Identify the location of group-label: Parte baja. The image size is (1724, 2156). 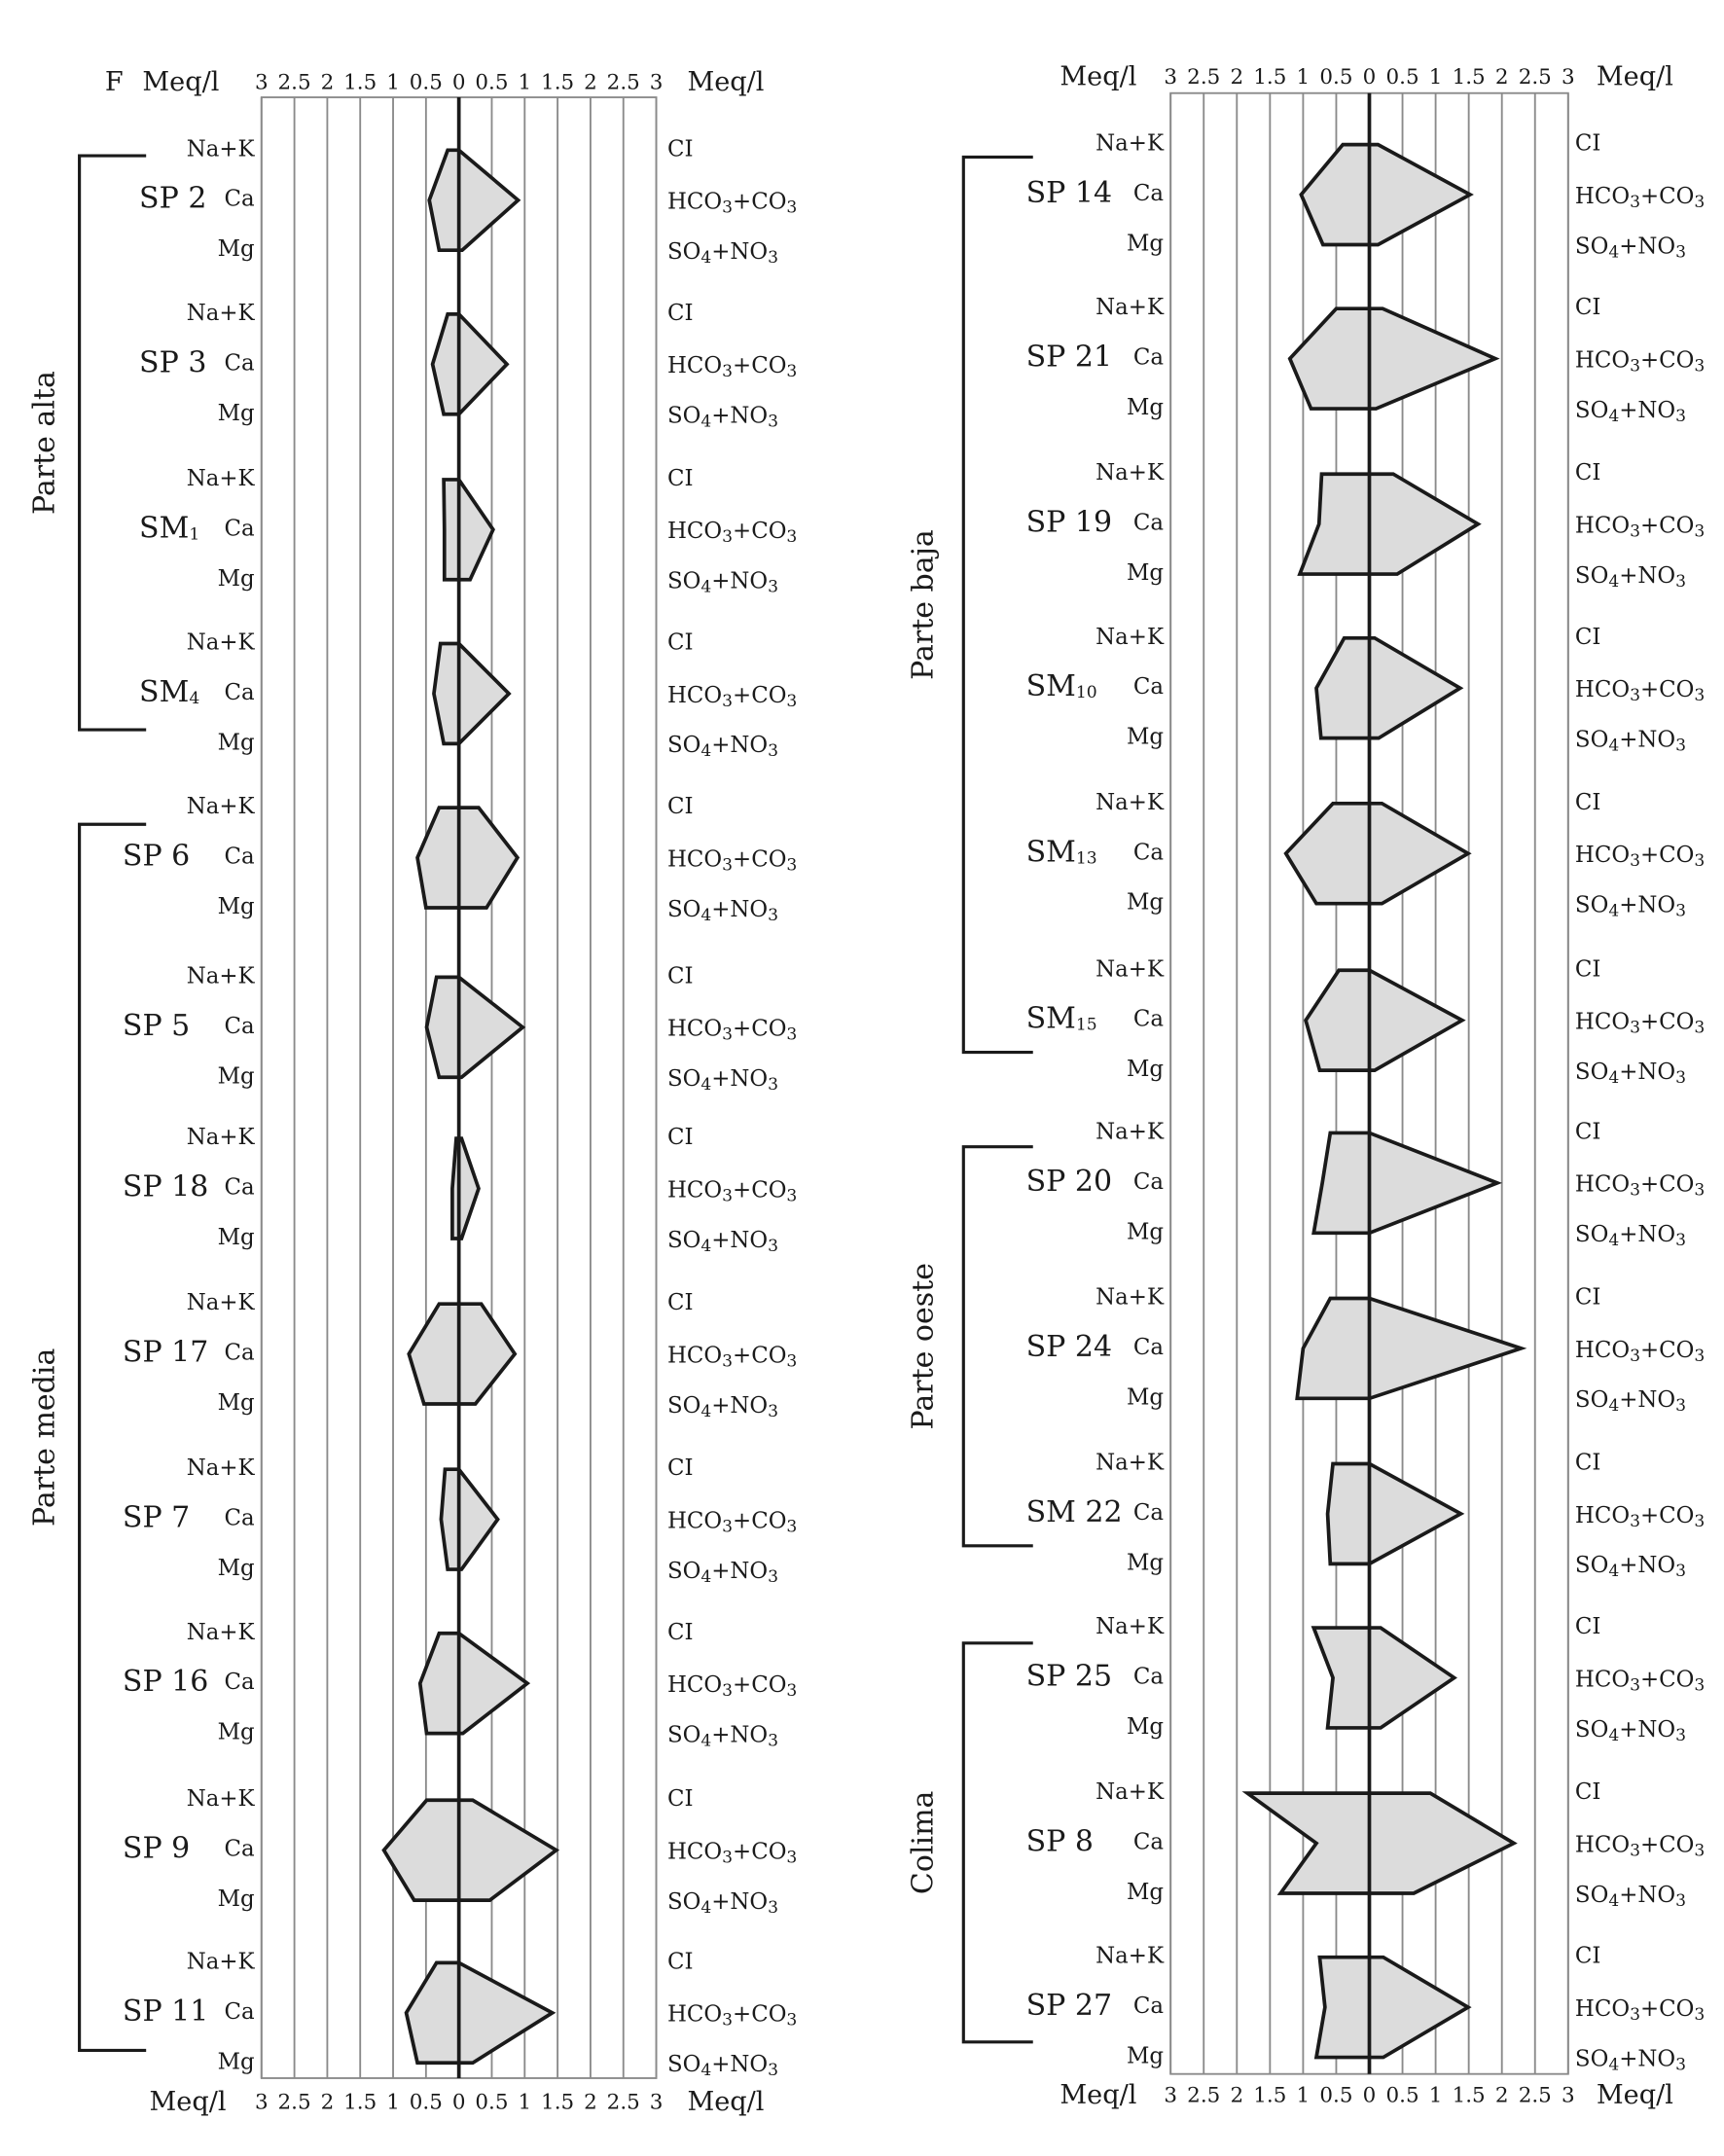
(923, 604).